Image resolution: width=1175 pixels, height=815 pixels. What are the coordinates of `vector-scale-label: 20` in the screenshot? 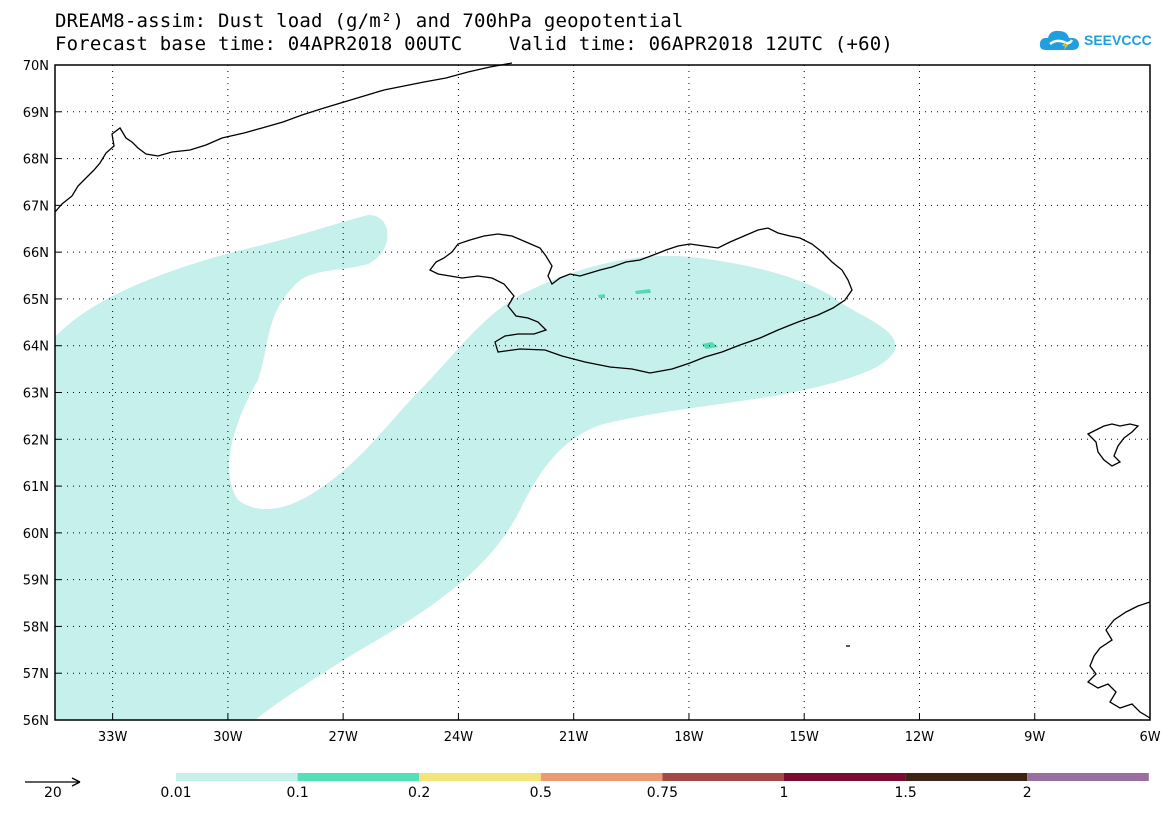 It's located at (53, 793).